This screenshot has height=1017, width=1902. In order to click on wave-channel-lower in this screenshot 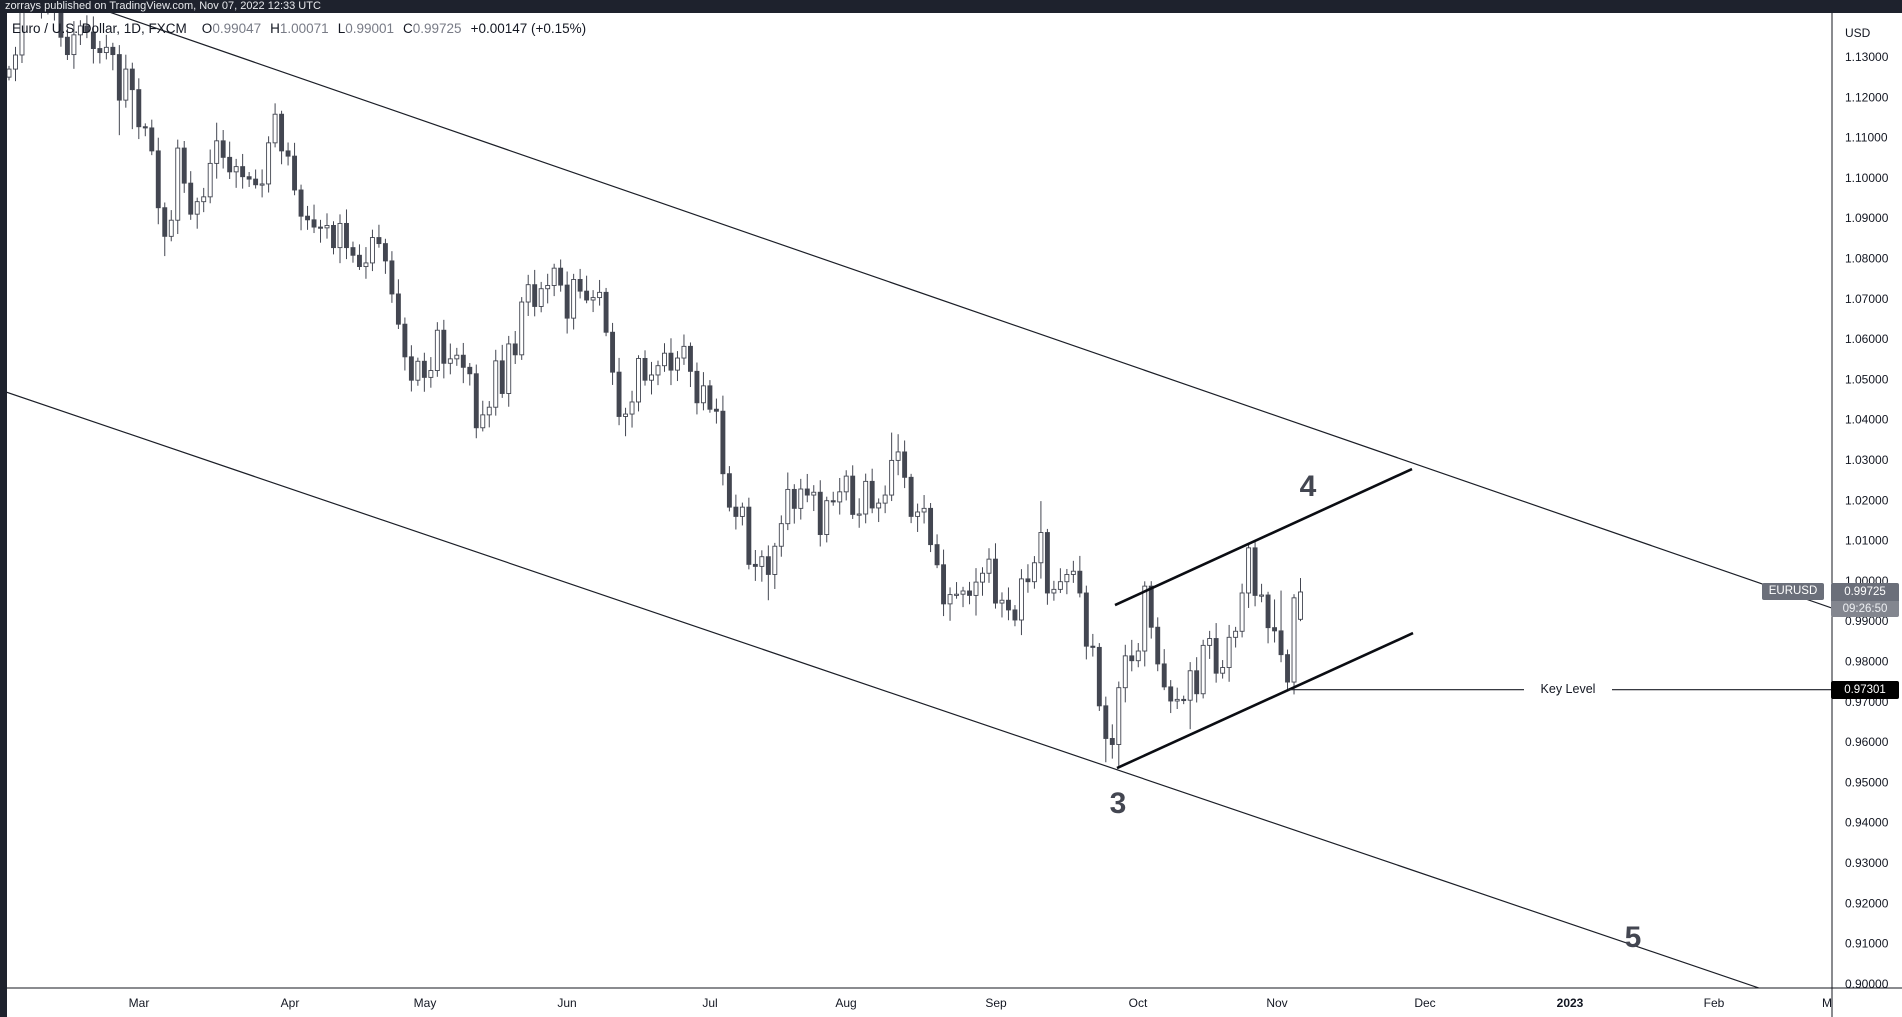, I will do `click(1265, 700)`.